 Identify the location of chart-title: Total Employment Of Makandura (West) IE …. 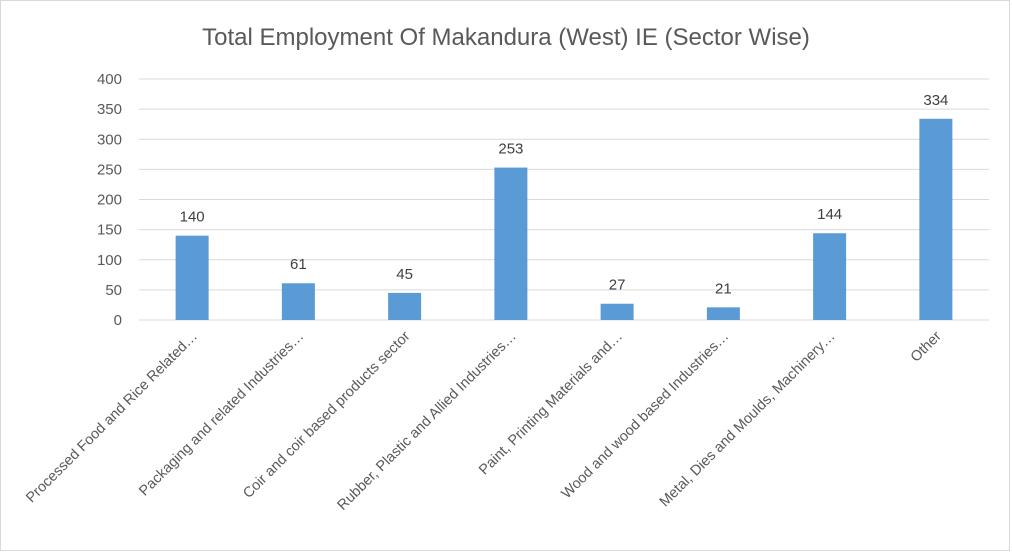
(506, 37).